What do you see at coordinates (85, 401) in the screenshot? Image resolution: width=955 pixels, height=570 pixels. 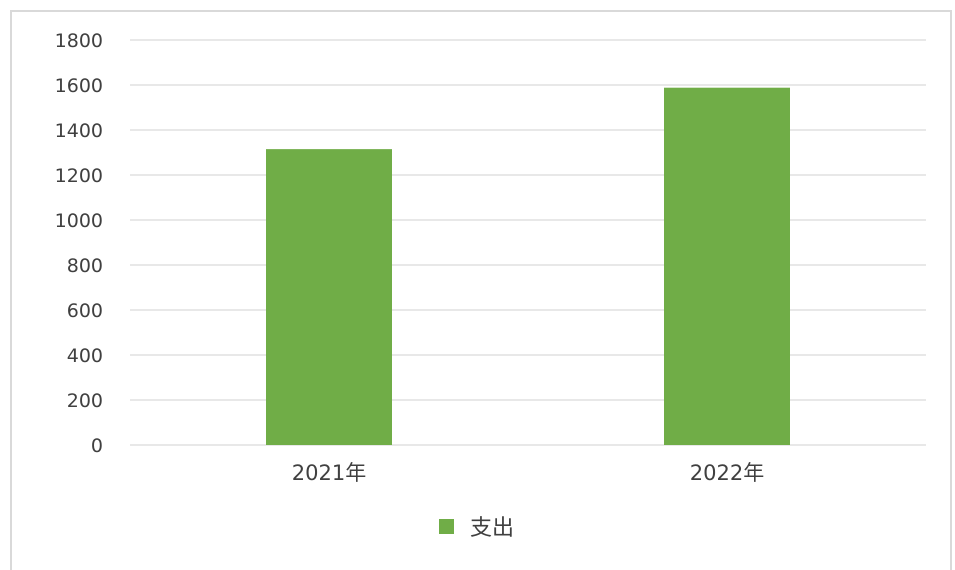 I see `y-tick-label: 200` at bounding box center [85, 401].